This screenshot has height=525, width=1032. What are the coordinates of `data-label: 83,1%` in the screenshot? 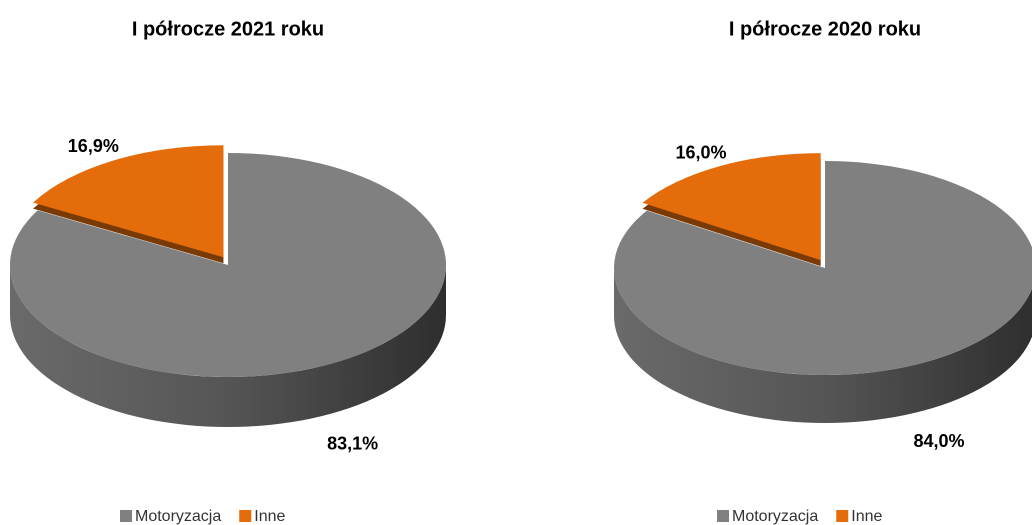 It's located at (352, 444).